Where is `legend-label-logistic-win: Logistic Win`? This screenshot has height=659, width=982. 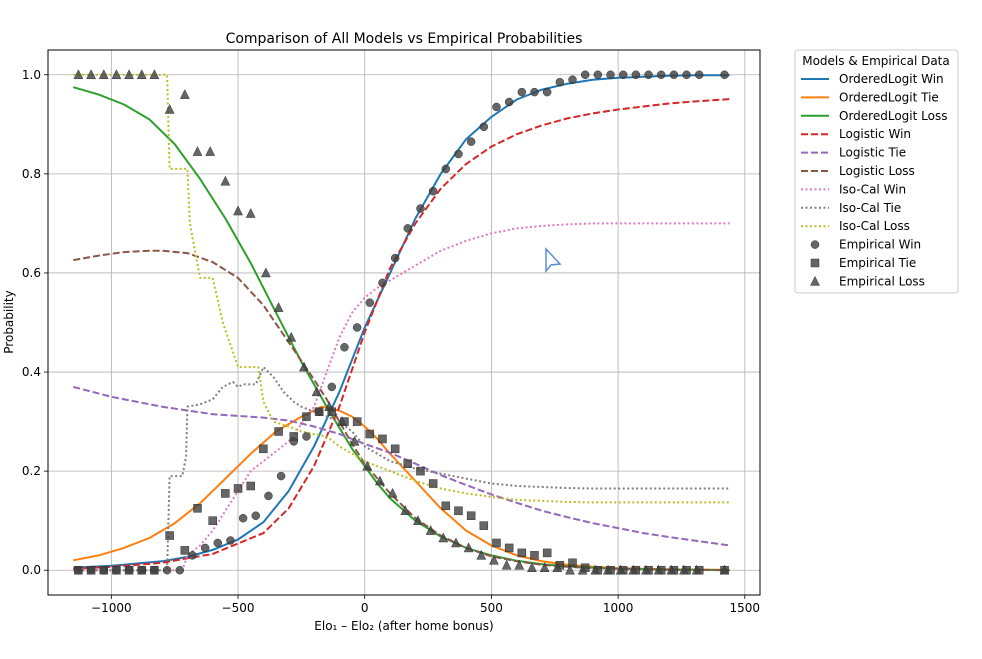
legend-label-logistic-win: Logistic Win is located at coordinates (875, 134).